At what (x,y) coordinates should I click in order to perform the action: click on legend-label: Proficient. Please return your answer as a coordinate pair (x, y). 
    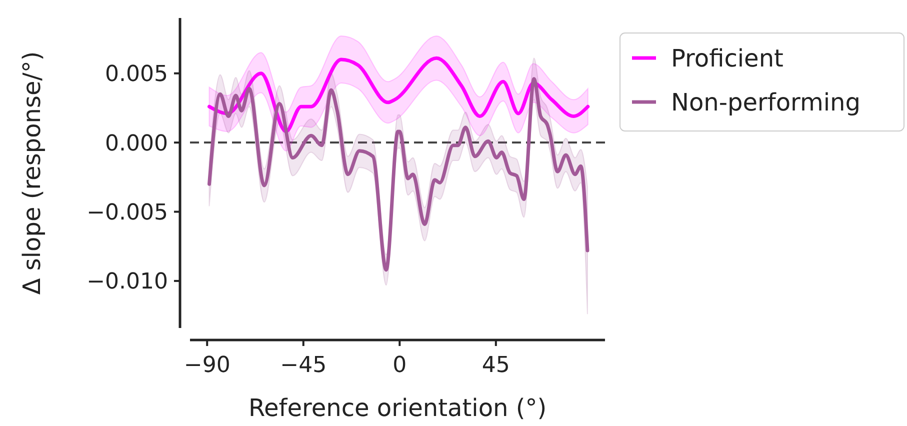
    Looking at the image, I should click on (727, 58).